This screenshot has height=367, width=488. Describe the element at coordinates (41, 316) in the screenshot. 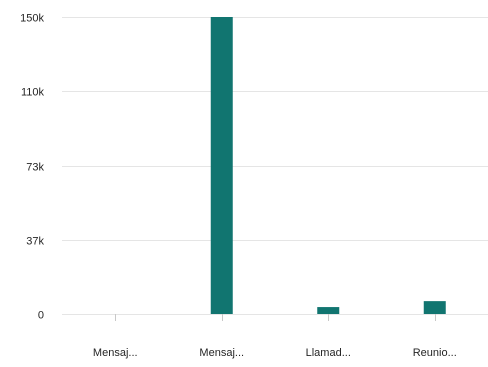

I see `y-tick-label: 0` at that location.